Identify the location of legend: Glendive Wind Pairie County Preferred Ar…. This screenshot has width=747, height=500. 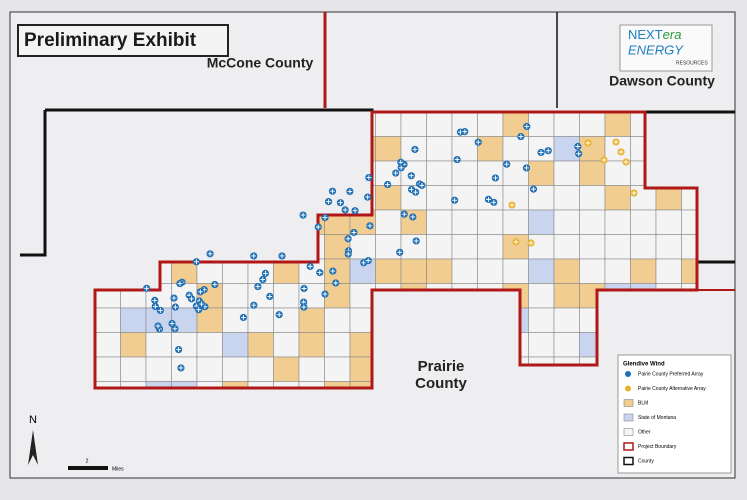
(674, 414).